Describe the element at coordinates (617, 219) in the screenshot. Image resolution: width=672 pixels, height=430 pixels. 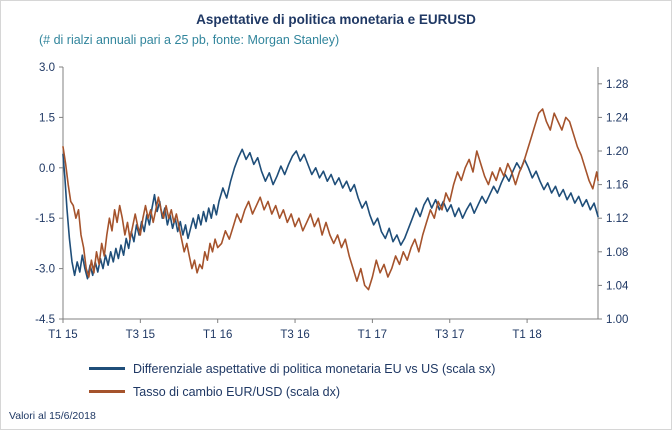
I see `svg-text: 1.12` at that location.